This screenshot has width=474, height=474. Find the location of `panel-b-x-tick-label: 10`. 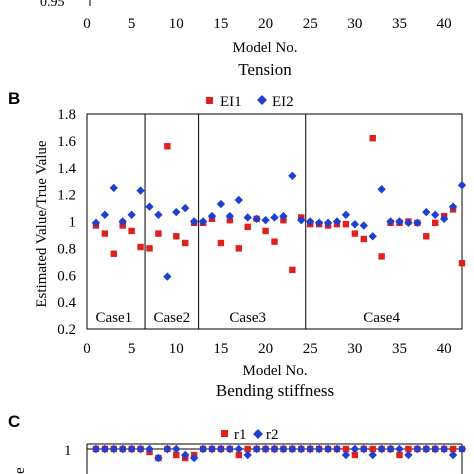

panel-b-x-tick-label: 10 is located at coordinates (176, 349).